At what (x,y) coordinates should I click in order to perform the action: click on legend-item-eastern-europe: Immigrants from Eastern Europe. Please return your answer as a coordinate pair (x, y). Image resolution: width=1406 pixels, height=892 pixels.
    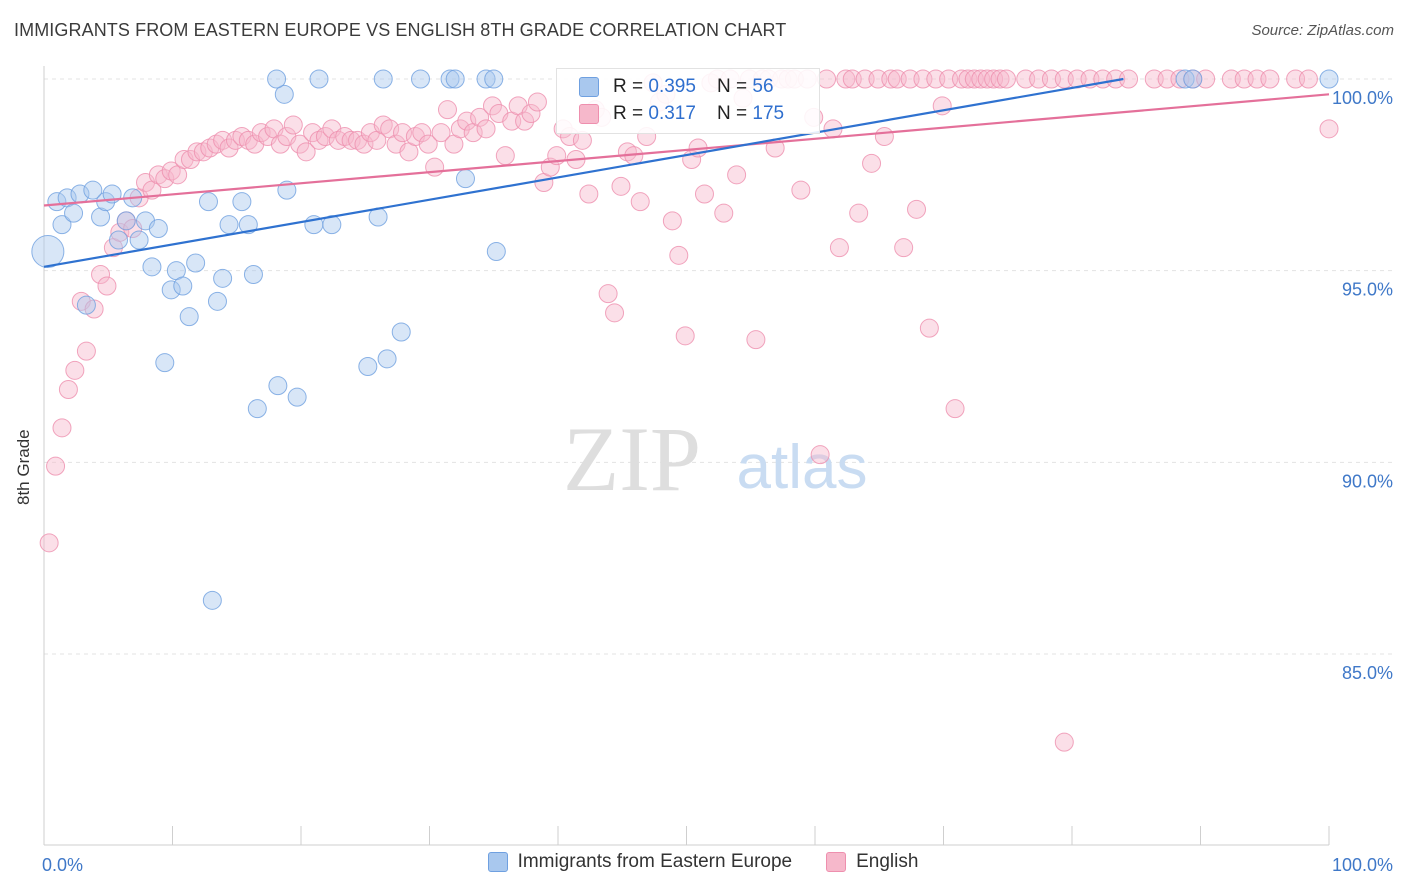
    Looking at the image, I should click on (640, 862).